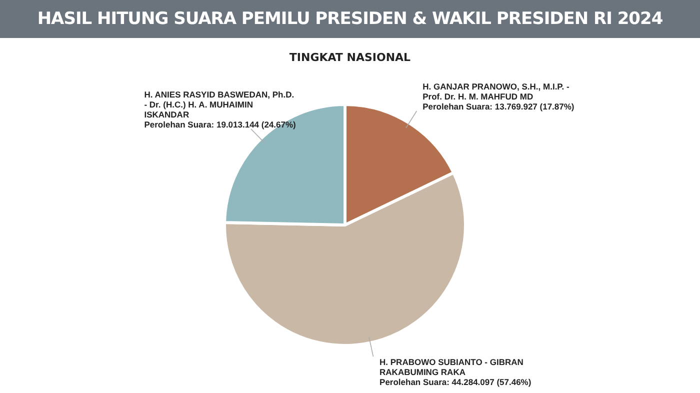 This screenshot has height=393, width=700. I want to click on chart-title: HASIL HITUNG SUARA PEMILU PRESIDEN & WAKIL PRESIDEN RI 2024, so click(350, 19).